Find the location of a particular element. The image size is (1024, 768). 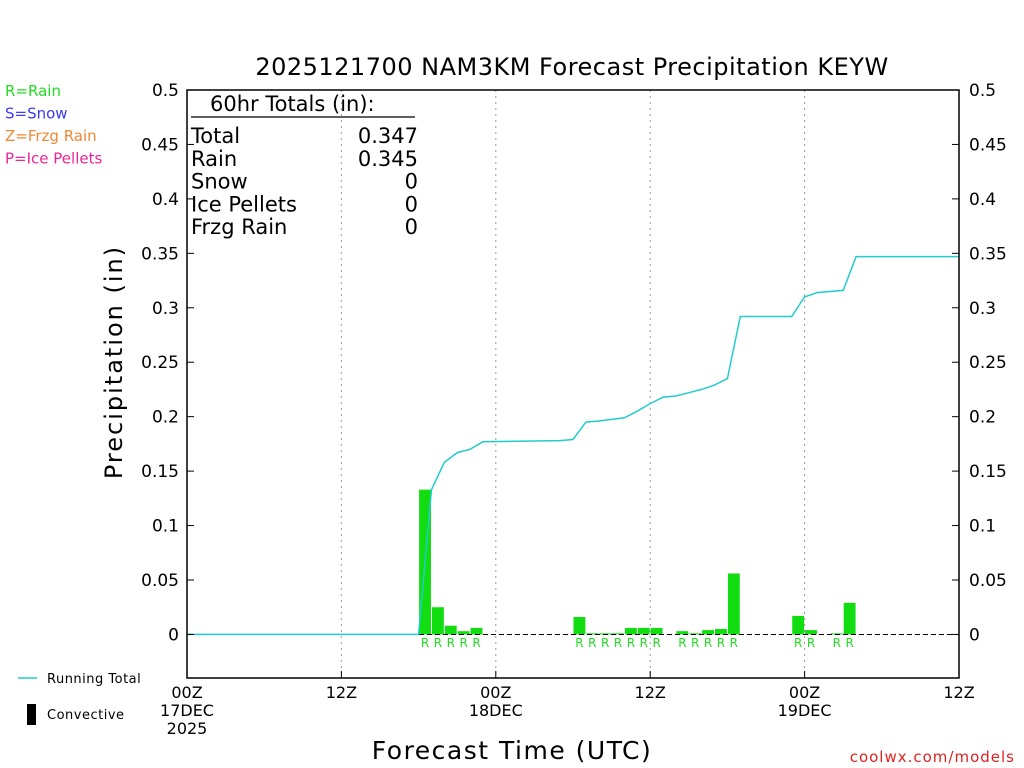

totals-row-value: 0.345 is located at coordinates (388, 159).